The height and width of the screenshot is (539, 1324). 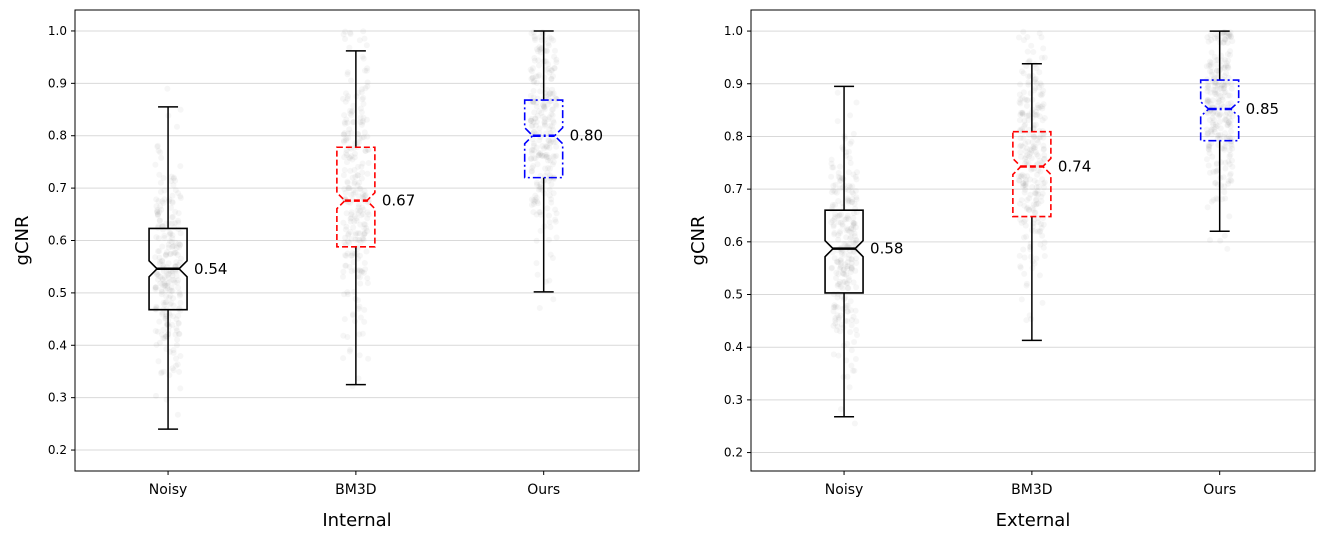 What do you see at coordinates (210, 269) in the screenshot?
I see `median-label: 0.54` at bounding box center [210, 269].